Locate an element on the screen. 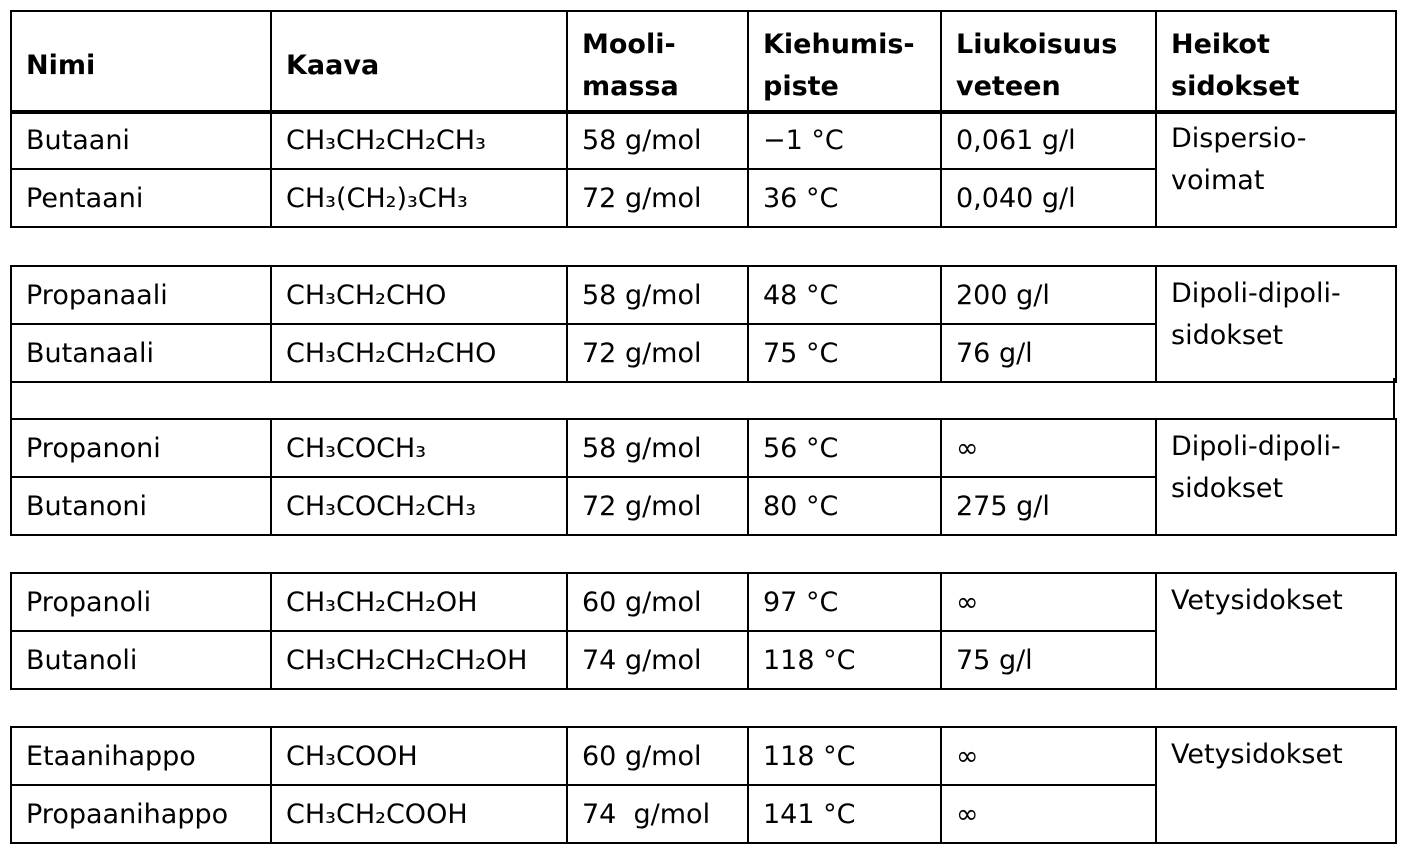 Image resolution: width=1406 pixels, height=852 pixels. table-cell: 0,061 g/l is located at coordinates (1048, 140).